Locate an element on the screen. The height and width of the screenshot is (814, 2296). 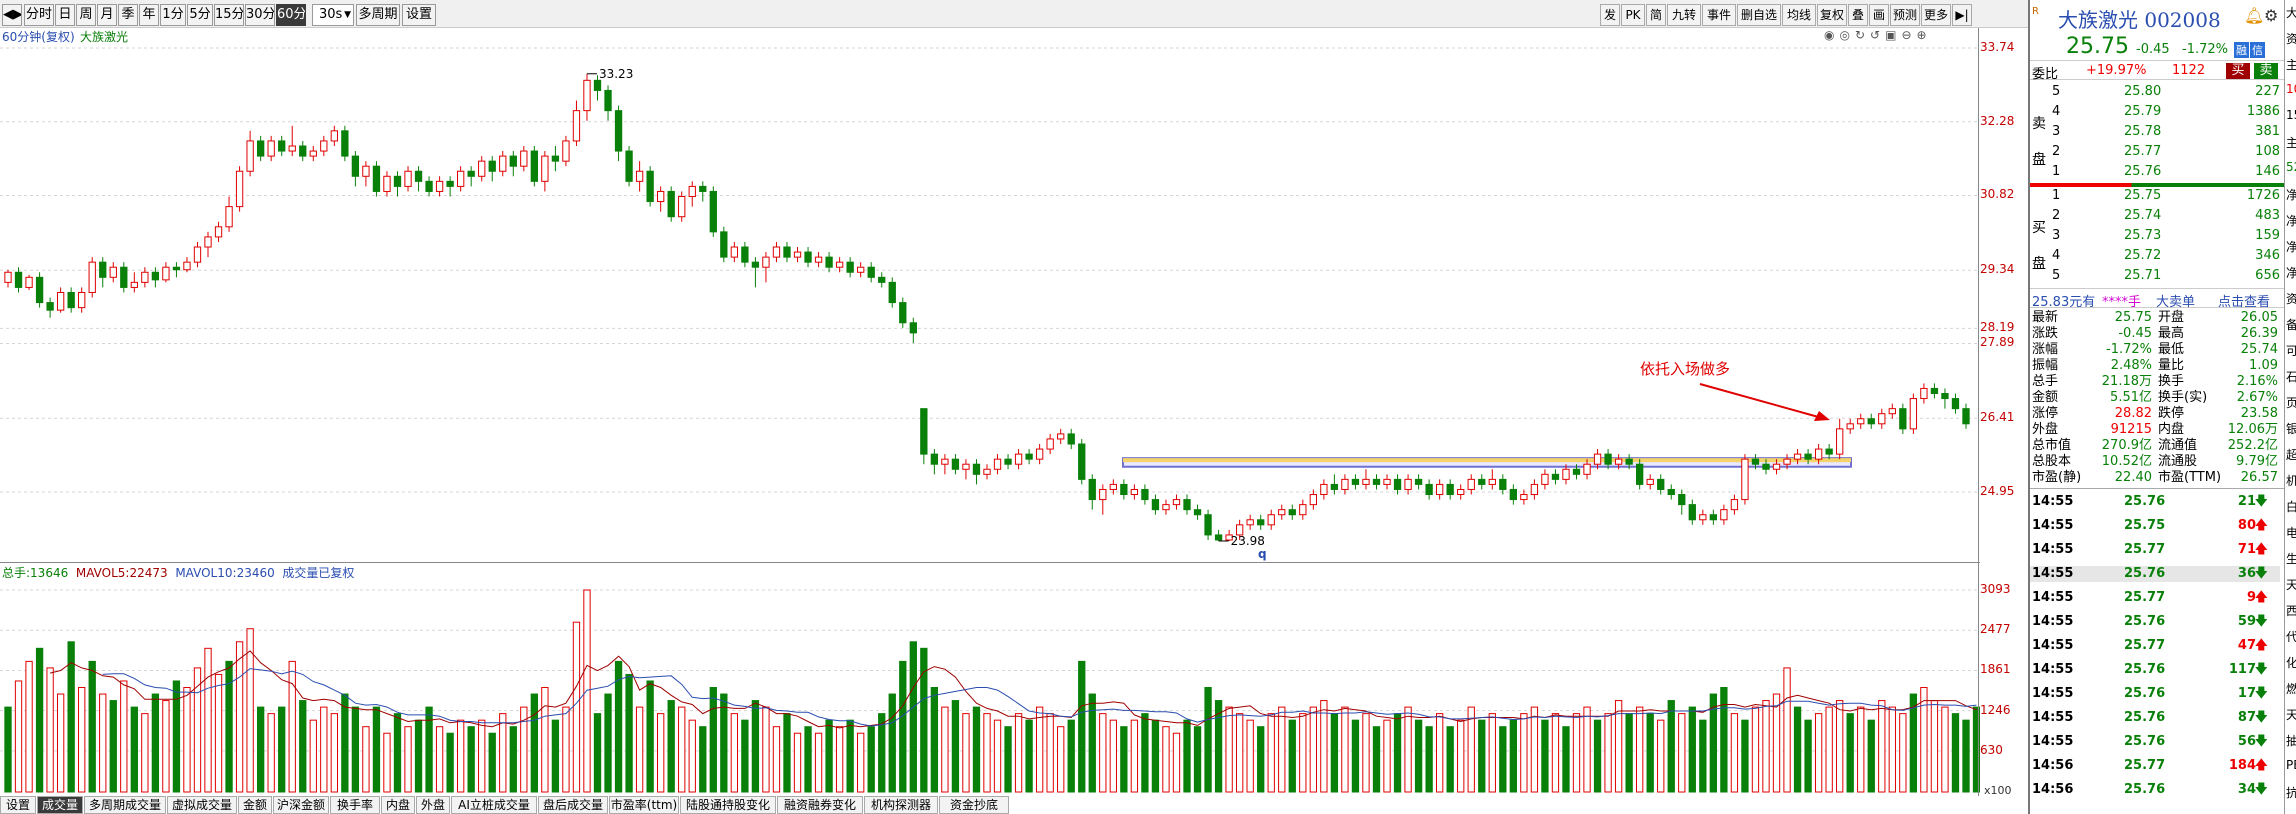
indicator-tab-3: 虚拟成交量 is located at coordinates (202, 805).